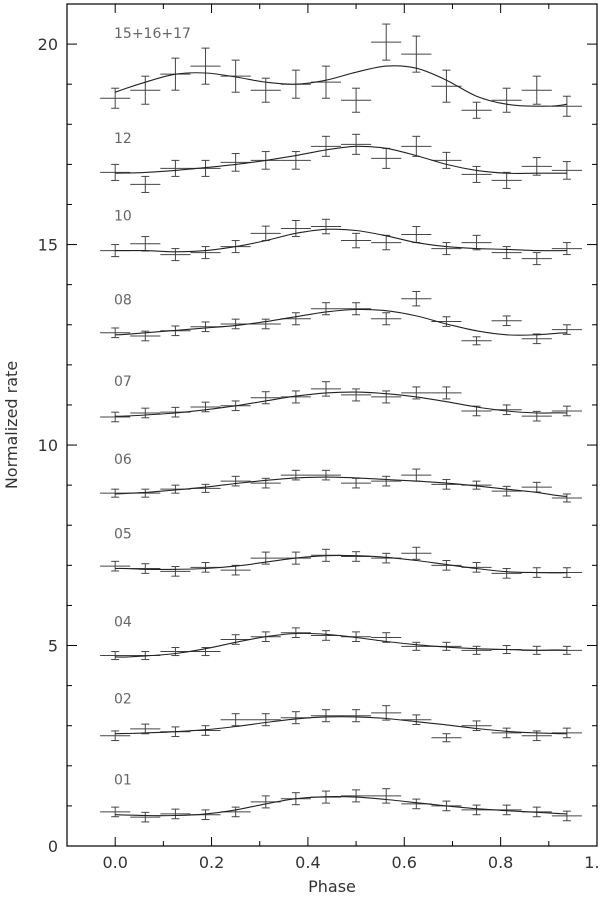 This screenshot has height=898, width=600. Describe the element at coordinates (53, 646) in the screenshot. I see `y-tick-label: 5` at that location.